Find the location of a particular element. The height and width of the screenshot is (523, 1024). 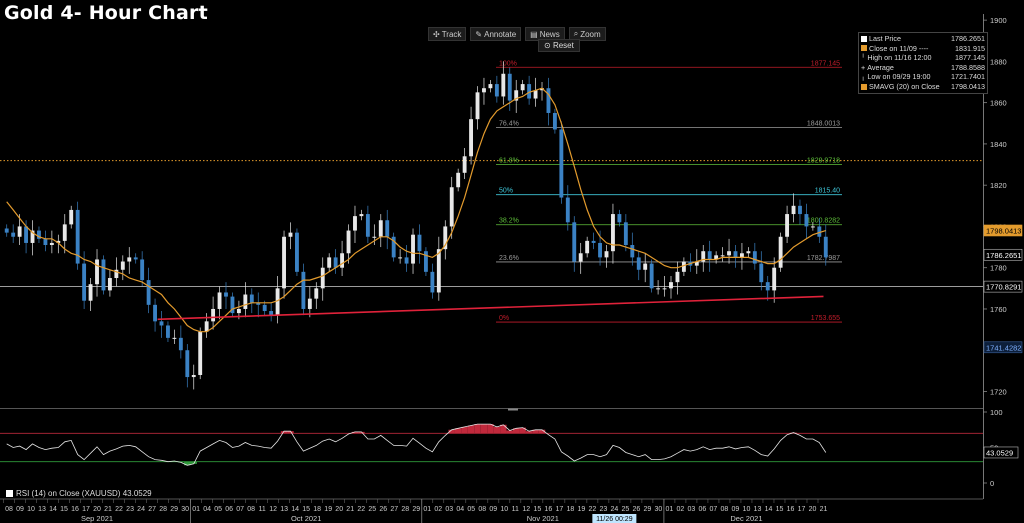

x-day-label: 29 is located at coordinates (647, 509).